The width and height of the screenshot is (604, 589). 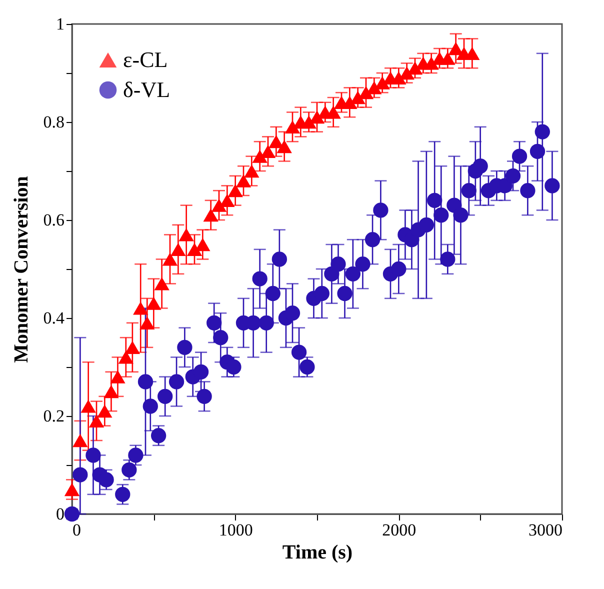 I want to click on x-axis-title: Time (s), so click(x=317, y=553).